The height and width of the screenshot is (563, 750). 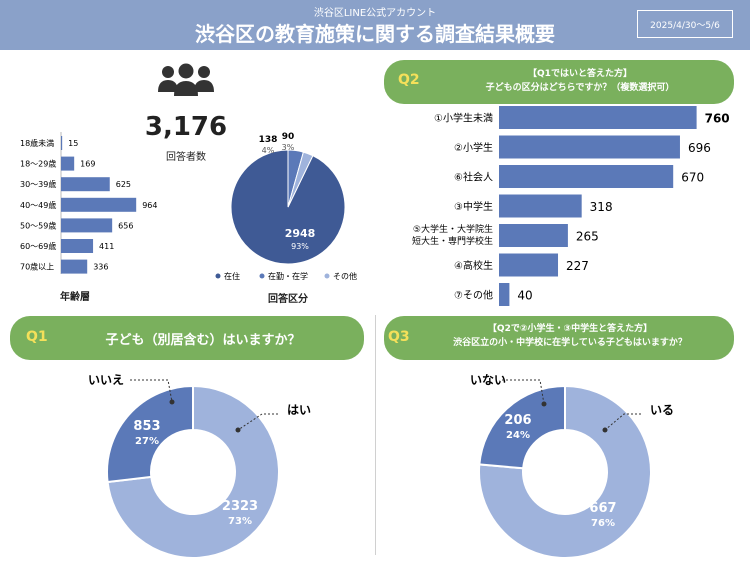 I want to click on respondent-count: 3,176, so click(x=186, y=127).